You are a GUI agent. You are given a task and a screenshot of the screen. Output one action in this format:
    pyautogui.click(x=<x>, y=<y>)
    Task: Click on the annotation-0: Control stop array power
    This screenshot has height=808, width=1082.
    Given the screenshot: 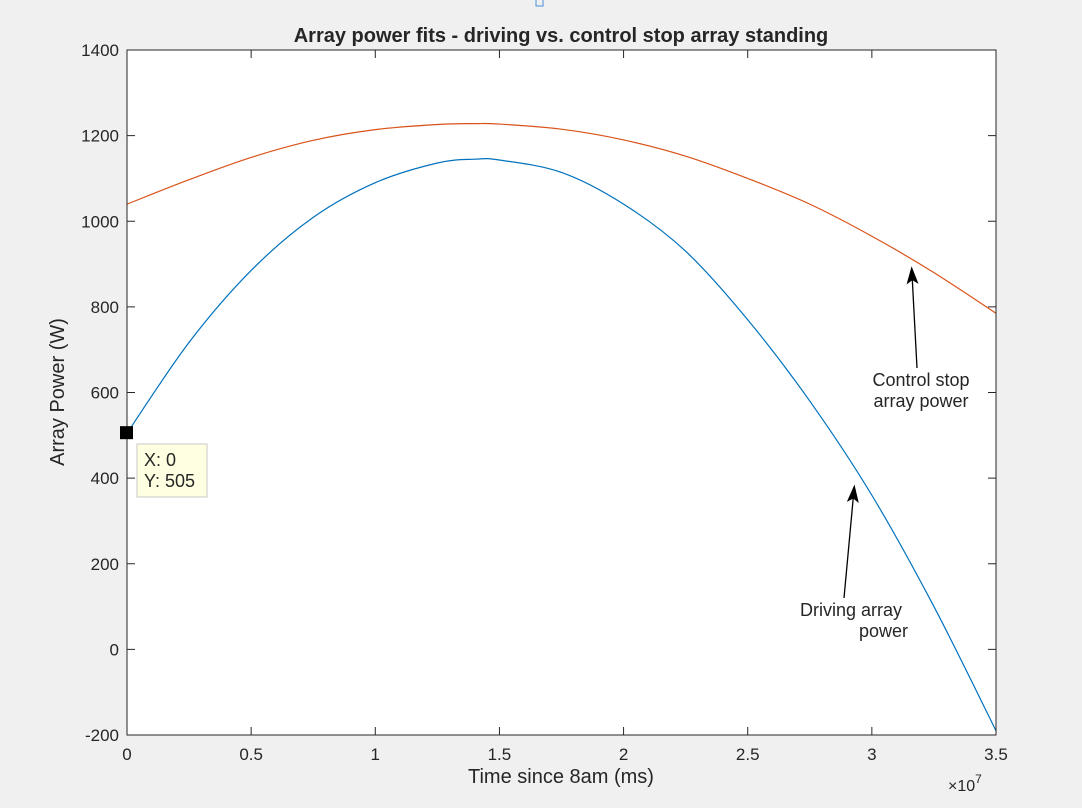 What is the action you would take?
    pyautogui.click(x=921, y=338)
    